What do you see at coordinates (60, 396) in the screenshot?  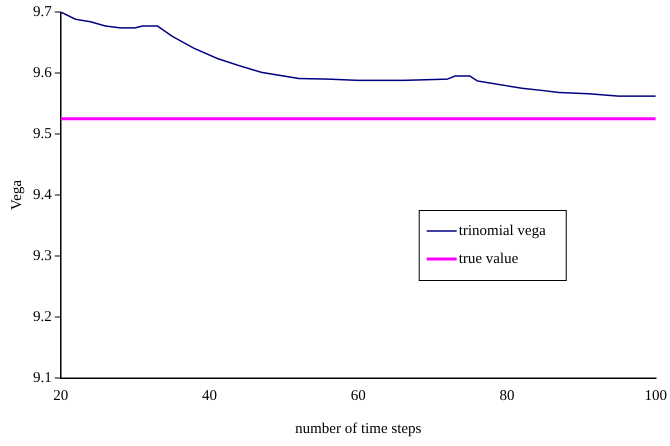 I see `x-tick-label: 20` at bounding box center [60, 396].